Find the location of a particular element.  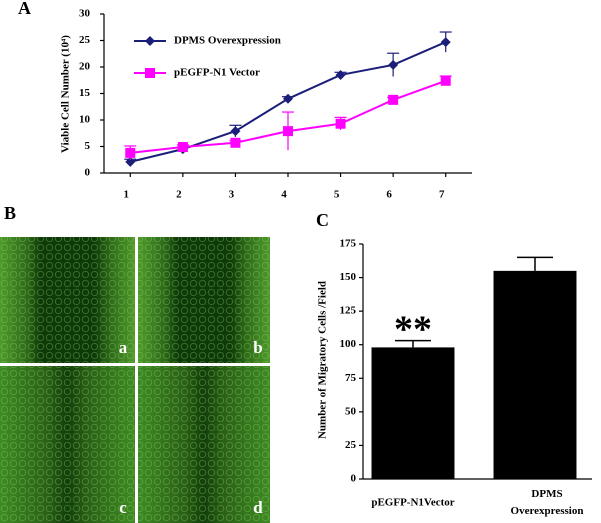

x-tick-label: 4 is located at coordinates (284, 195).